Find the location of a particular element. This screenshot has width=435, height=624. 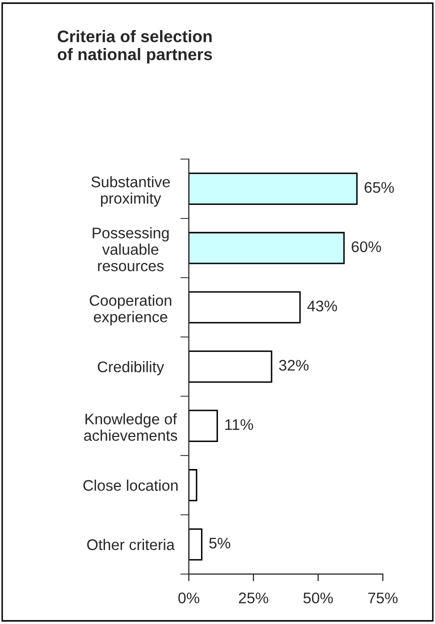

y-tick-label: Close location is located at coordinates (130, 485).